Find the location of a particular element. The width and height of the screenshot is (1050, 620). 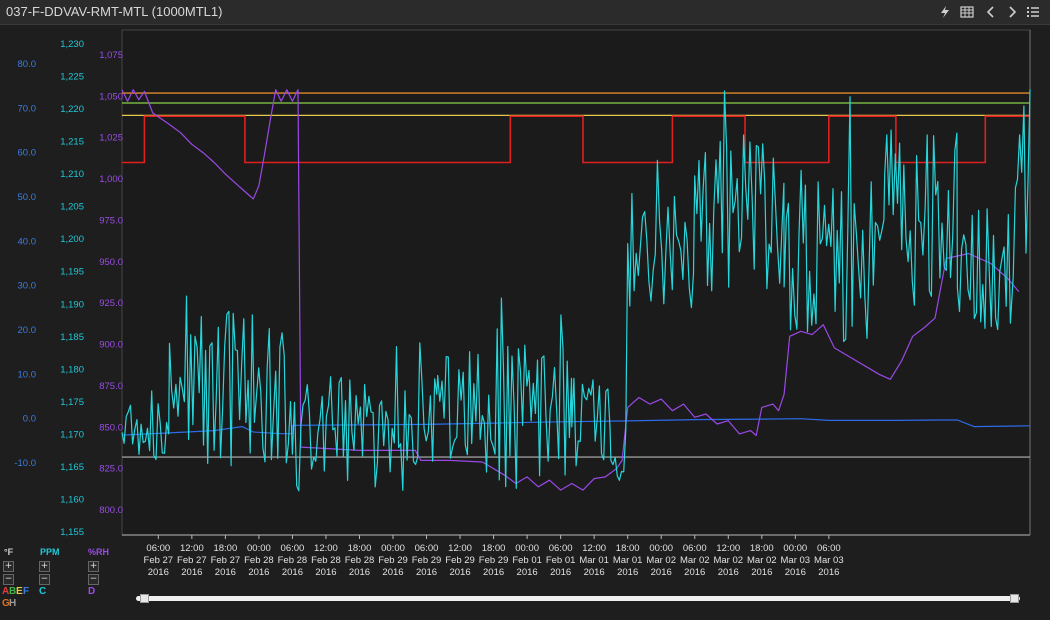

ppm-tick-label: 1,170 is located at coordinates (72, 434).